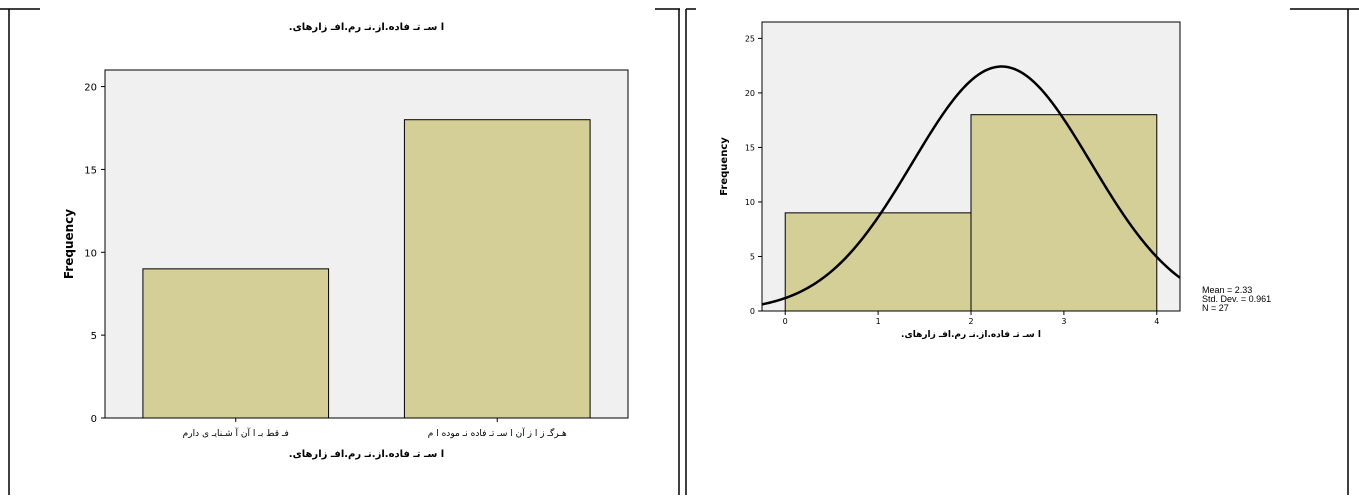 This screenshot has height=499, width=1359. I want to click on x-tick-label: 1, so click(878, 321).